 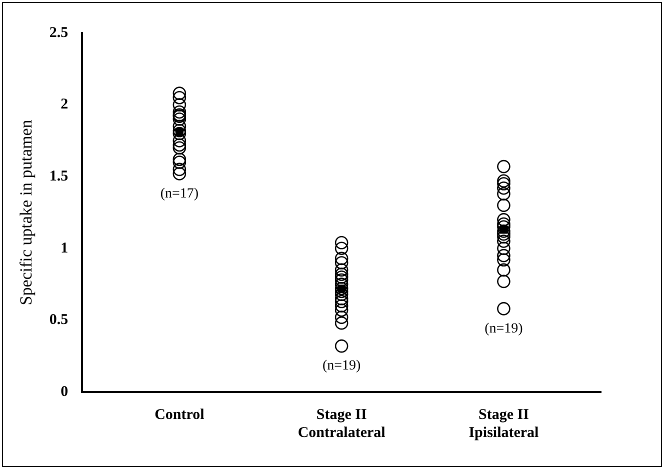 What do you see at coordinates (64, 248) in the screenshot?
I see `y-tick-label: 1` at bounding box center [64, 248].